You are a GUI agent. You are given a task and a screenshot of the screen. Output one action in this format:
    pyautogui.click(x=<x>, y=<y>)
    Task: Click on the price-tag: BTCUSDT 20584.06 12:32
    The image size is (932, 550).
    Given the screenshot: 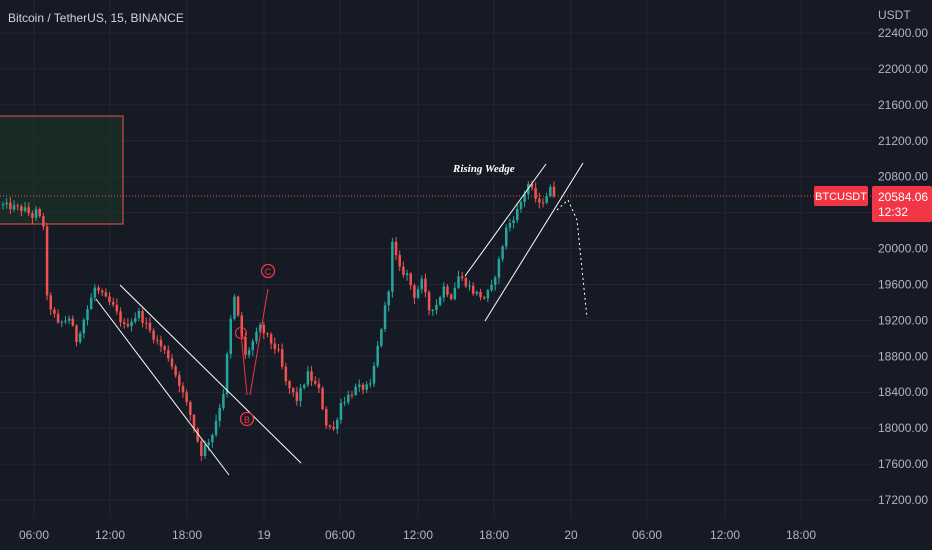 What is the action you would take?
    pyautogui.click(x=873, y=204)
    